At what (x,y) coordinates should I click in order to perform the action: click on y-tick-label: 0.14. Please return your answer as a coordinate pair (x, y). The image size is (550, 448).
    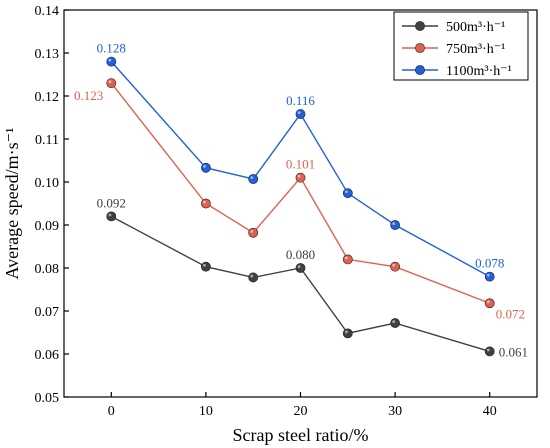
    Looking at the image, I should click on (47, 11).